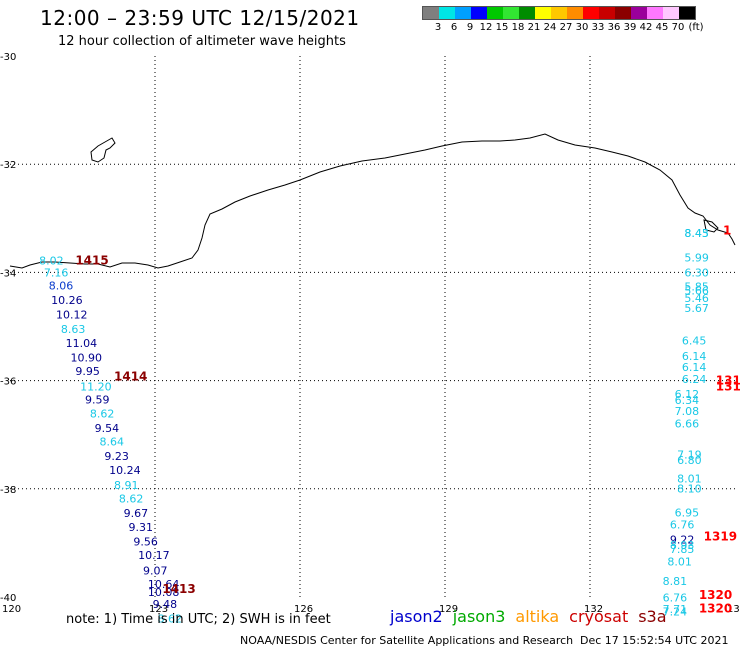 Image resolution: width=740 pixels, height=650 pixels. Describe the element at coordinates (73, 329) in the screenshot. I see `wave-height-label: 8.63` at that location.